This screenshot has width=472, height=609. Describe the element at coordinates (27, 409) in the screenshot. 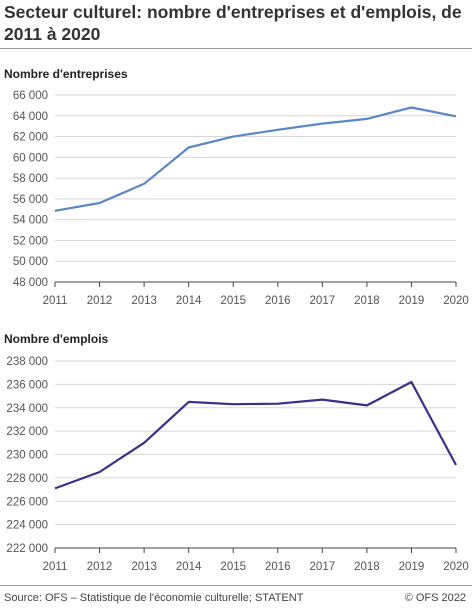

I see `y-tick-label: 234 000` at that location.